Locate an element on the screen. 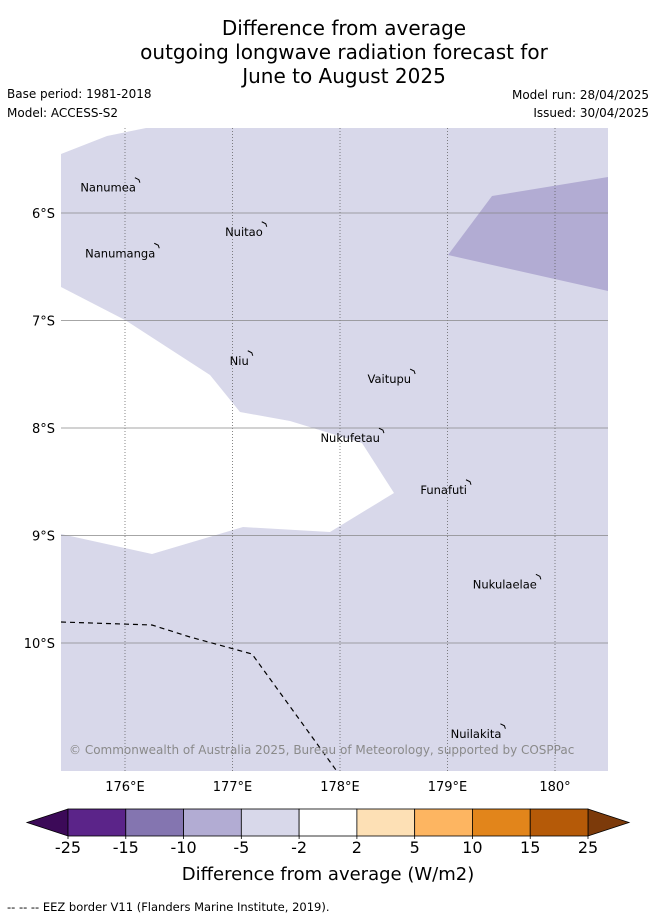  island-marker: Funafuti is located at coordinates (446, 488).